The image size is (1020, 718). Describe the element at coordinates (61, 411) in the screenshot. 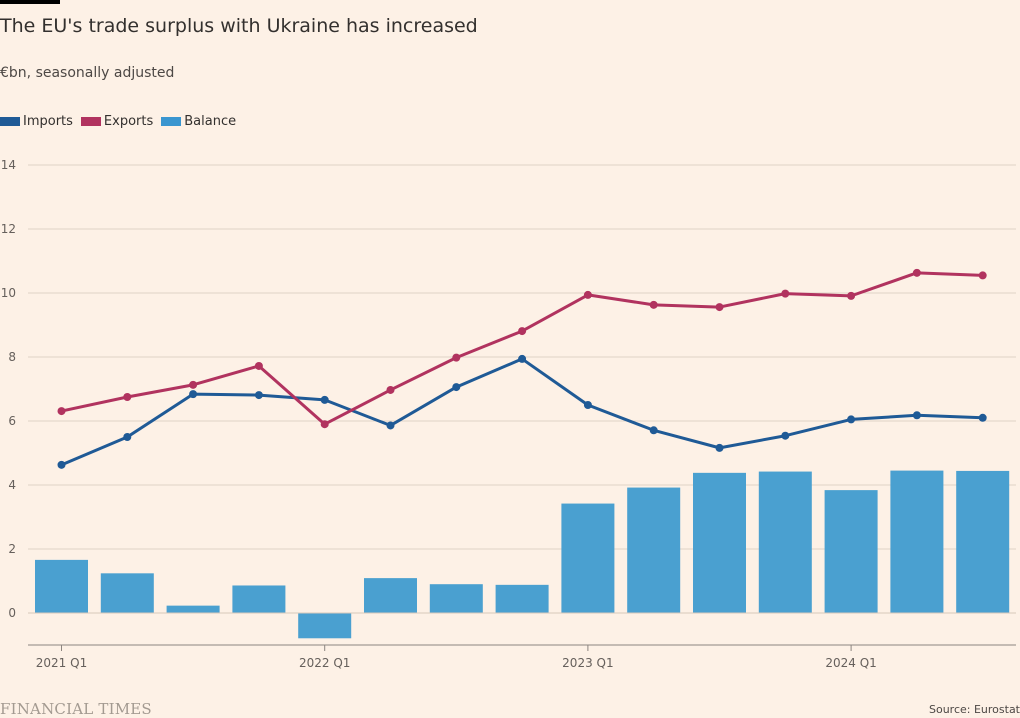

I see `exports-point-2021-q1` at that location.